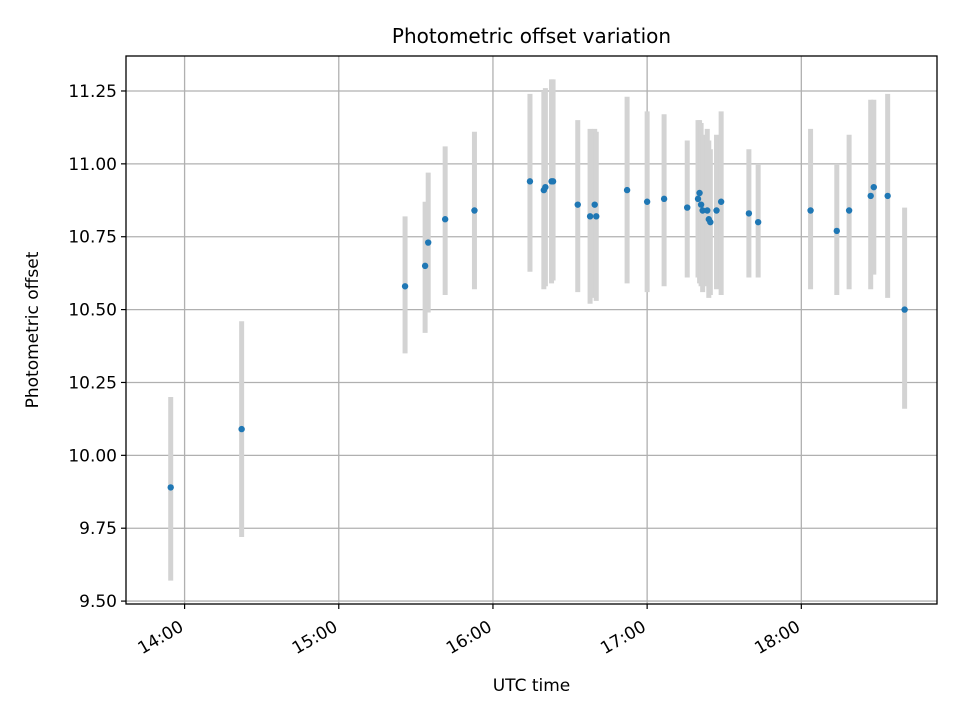  Describe the element at coordinates (33, 329) in the screenshot. I see `y-axis-label: Photometric offset` at that location.